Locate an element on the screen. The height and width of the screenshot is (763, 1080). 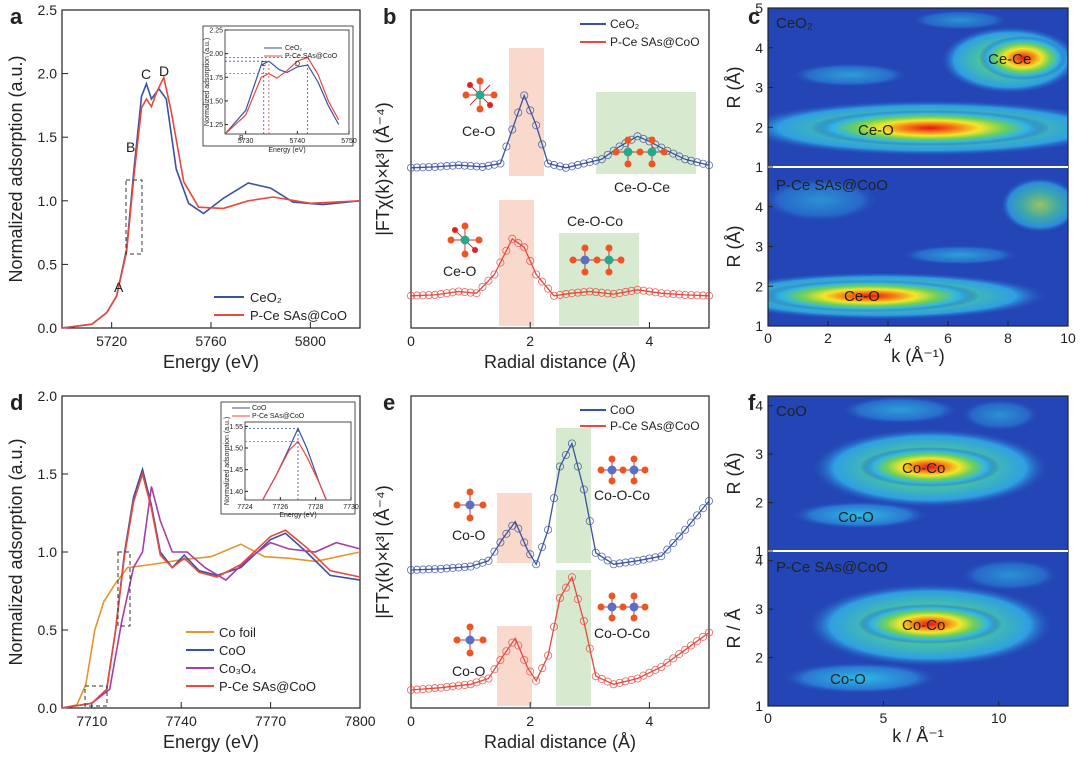
plot-frame-e is located at coordinates (560, 552).